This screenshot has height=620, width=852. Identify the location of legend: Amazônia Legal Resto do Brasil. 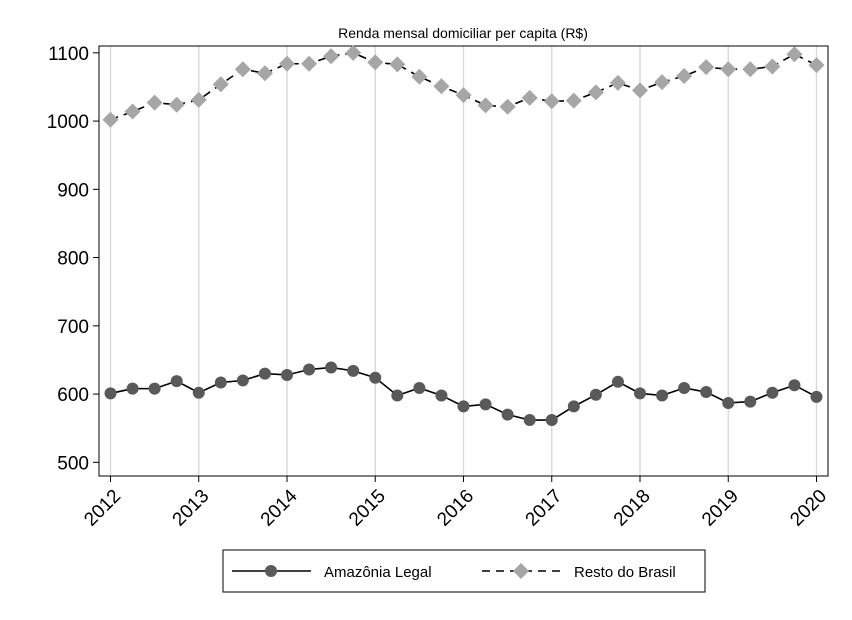
(464, 571).